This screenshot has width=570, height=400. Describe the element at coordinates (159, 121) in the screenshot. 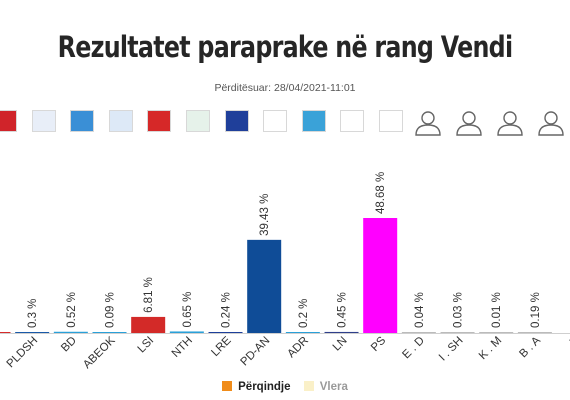

I see `party-logo-lsi` at that location.